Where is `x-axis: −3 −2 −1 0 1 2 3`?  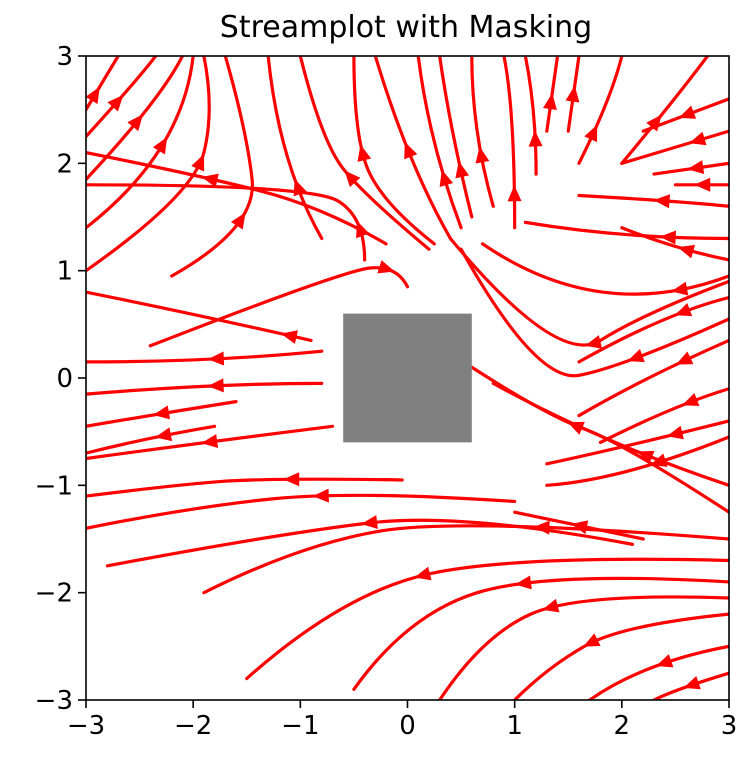 x-axis: −3 −2 −1 0 1 2 3 is located at coordinates (402, 720).